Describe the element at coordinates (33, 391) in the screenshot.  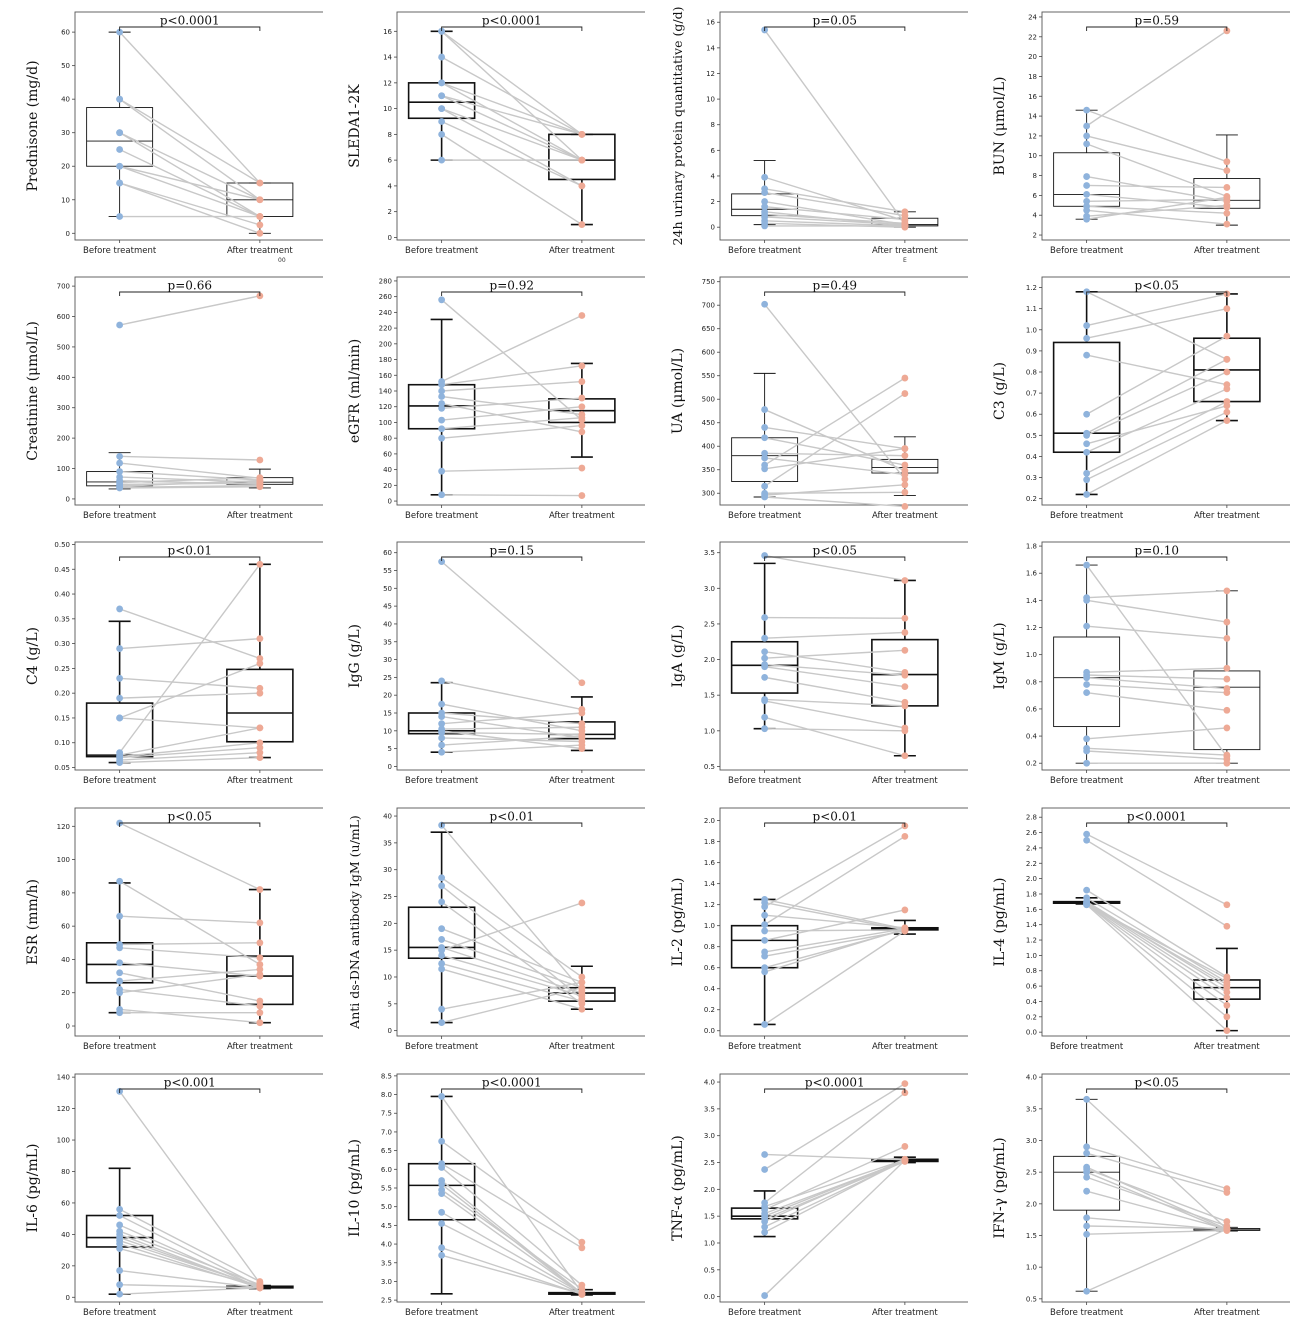
I see `y-axis-label: Creatinine (μmol/L)` at that location.